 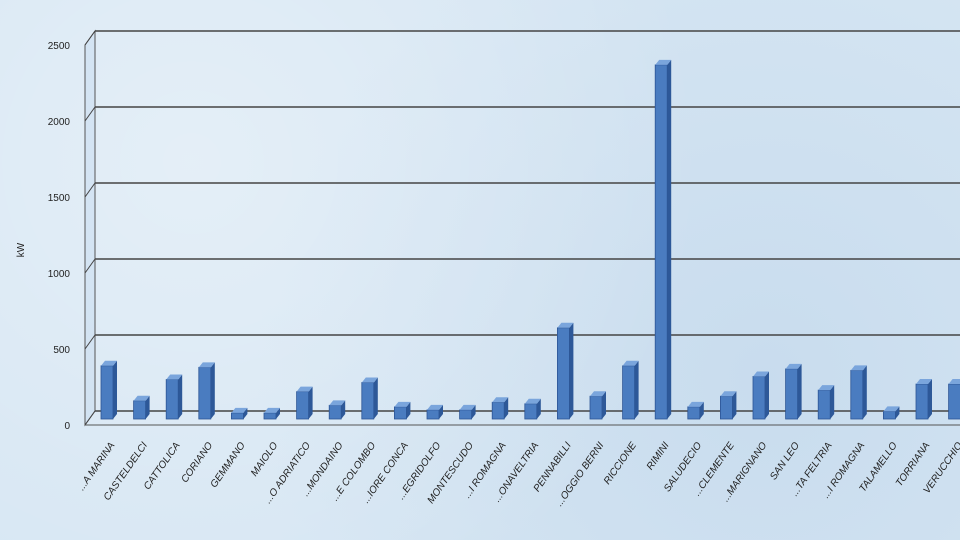 What do you see at coordinates (59, 46) in the screenshot?
I see `y-tick-label: 2500` at bounding box center [59, 46].